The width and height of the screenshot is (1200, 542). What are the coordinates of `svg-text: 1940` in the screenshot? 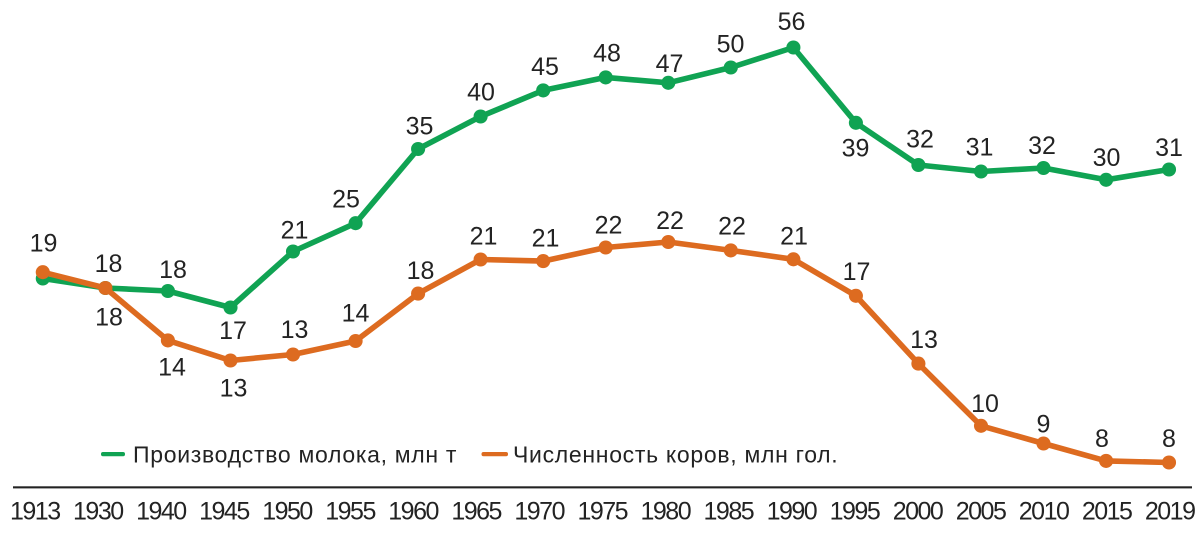 It's located at (161, 512).